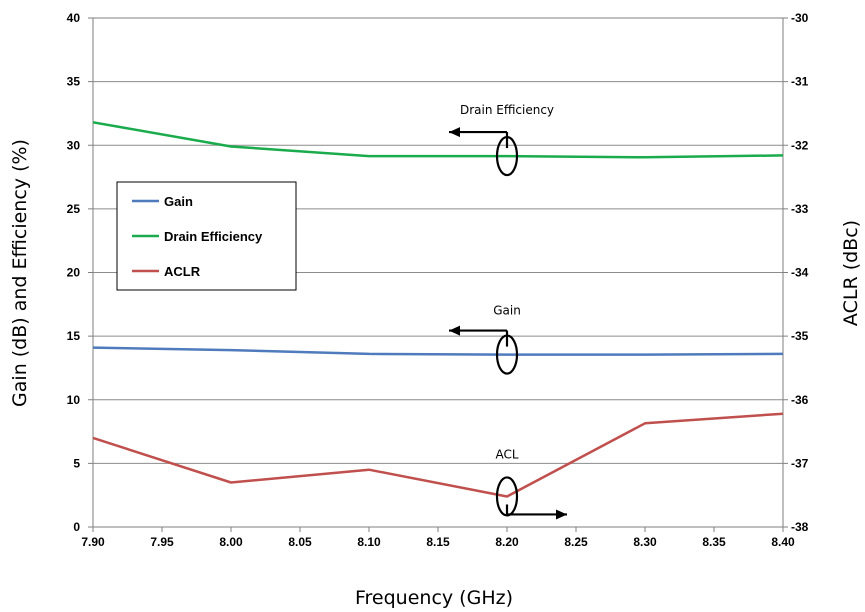 The height and width of the screenshot is (612, 865). I want to click on x-tick-label: 8.05, so click(300, 542).